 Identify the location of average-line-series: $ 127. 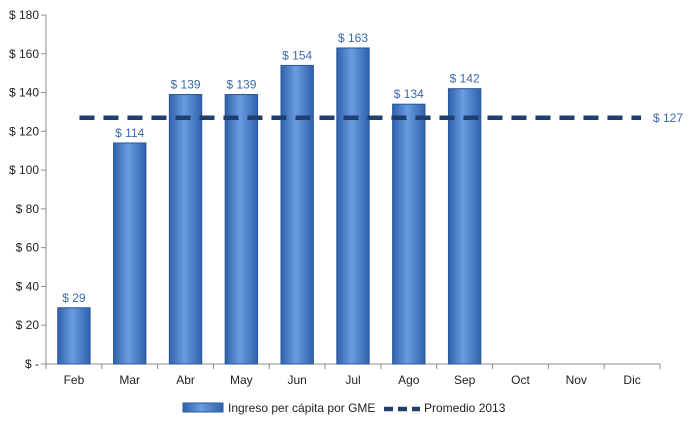
(381, 118).